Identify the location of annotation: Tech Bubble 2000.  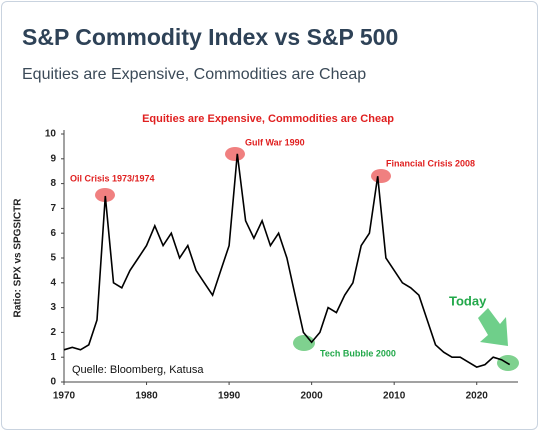
(358, 353).